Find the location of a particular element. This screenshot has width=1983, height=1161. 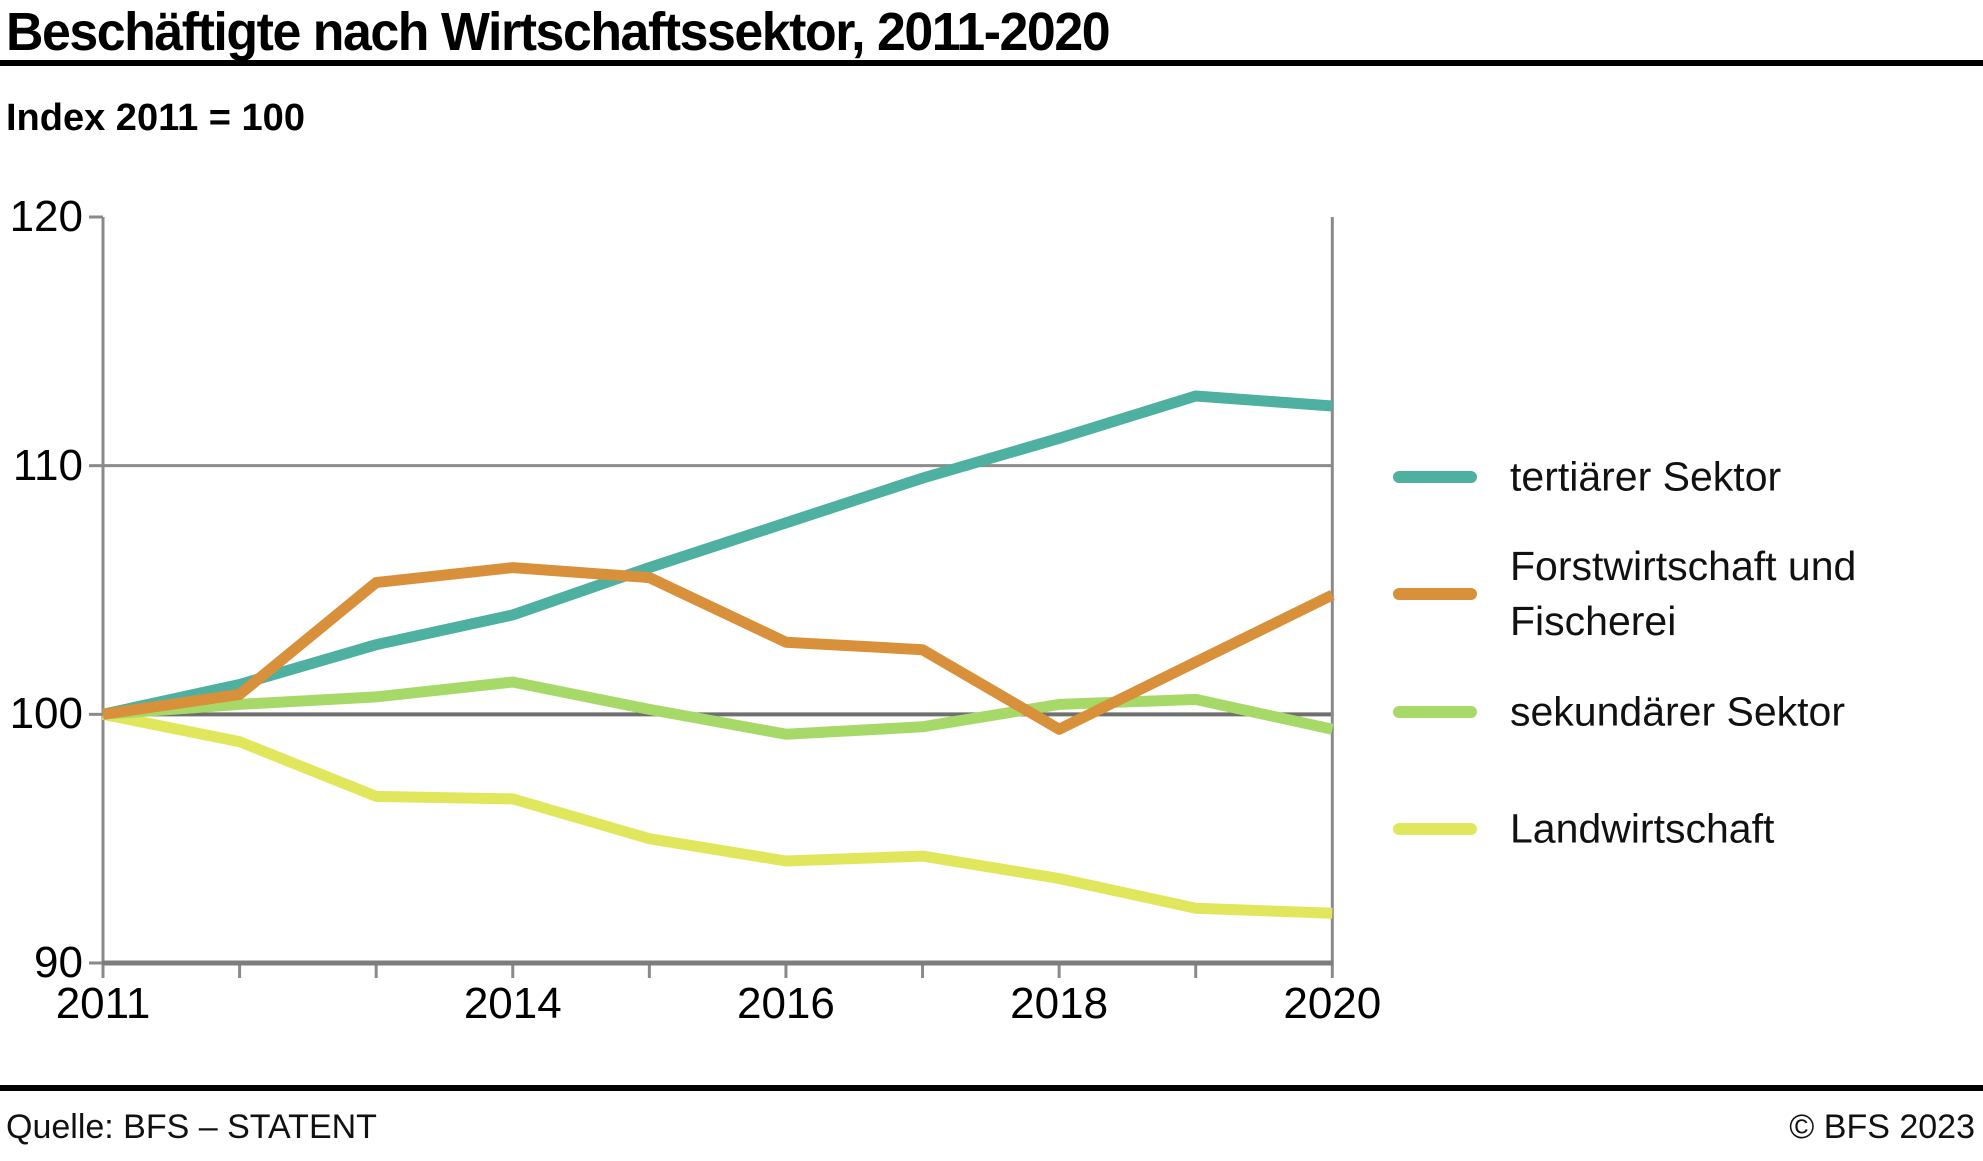

y-tick-label-120: 120 is located at coordinates (46, 216).